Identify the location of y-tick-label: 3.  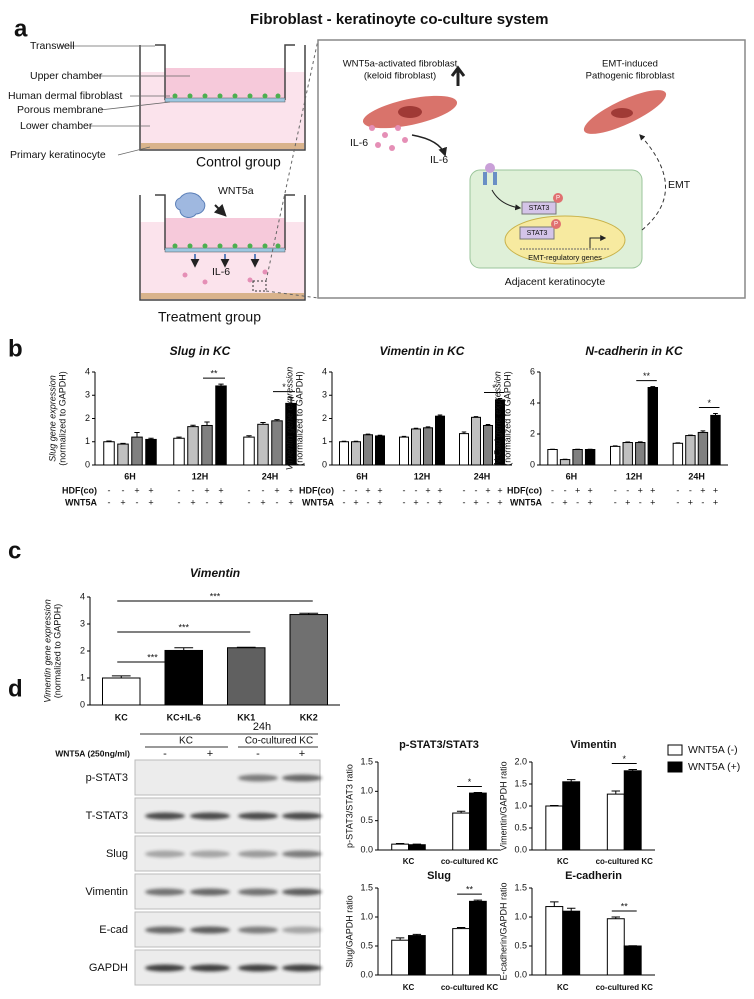
(324, 395).